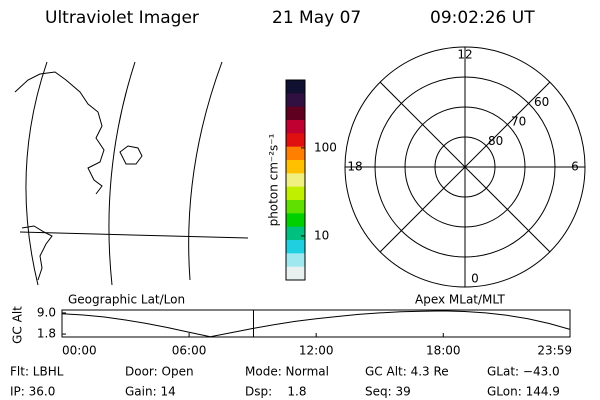  I want to click on map-label: Geographic Lat/Lon, so click(126, 300).